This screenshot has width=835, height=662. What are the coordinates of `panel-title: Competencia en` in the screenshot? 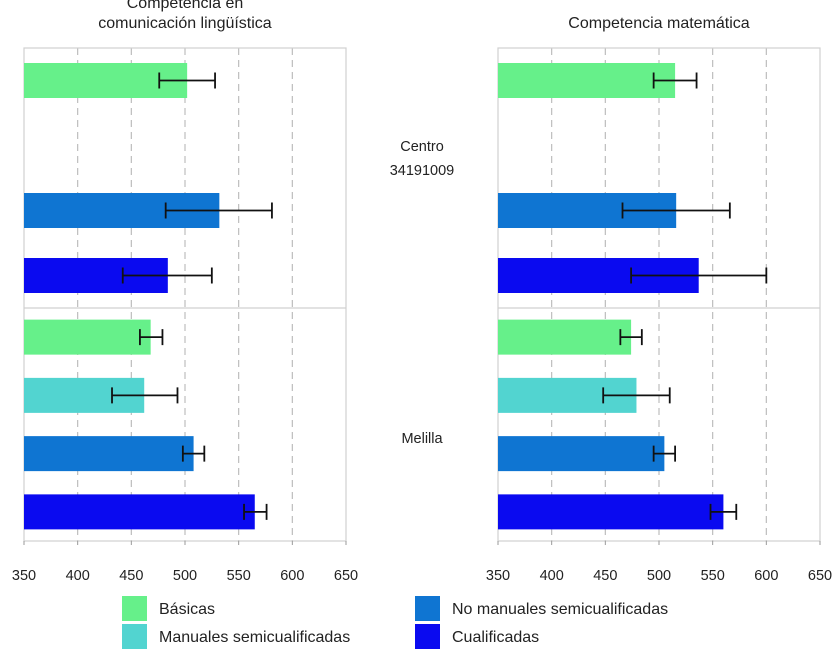 It's located at (185, 6).